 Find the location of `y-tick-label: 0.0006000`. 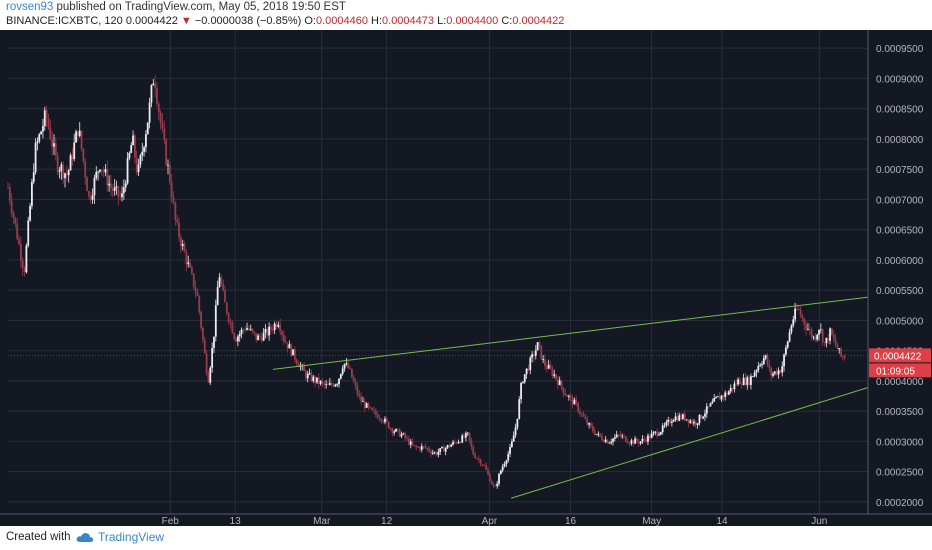

y-tick-label: 0.0006000 is located at coordinates (900, 261).